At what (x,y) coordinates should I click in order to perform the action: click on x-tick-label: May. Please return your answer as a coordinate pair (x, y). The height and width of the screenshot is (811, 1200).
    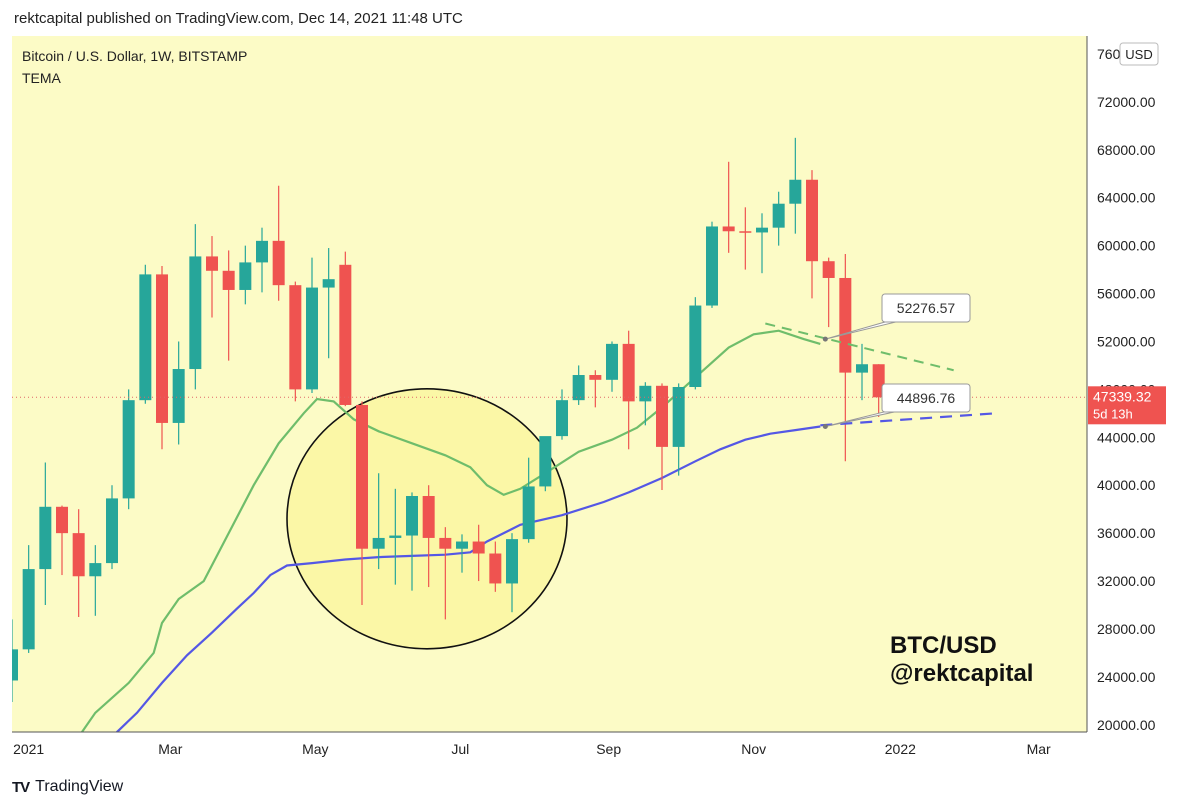
    Looking at the image, I should click on (315, 749).